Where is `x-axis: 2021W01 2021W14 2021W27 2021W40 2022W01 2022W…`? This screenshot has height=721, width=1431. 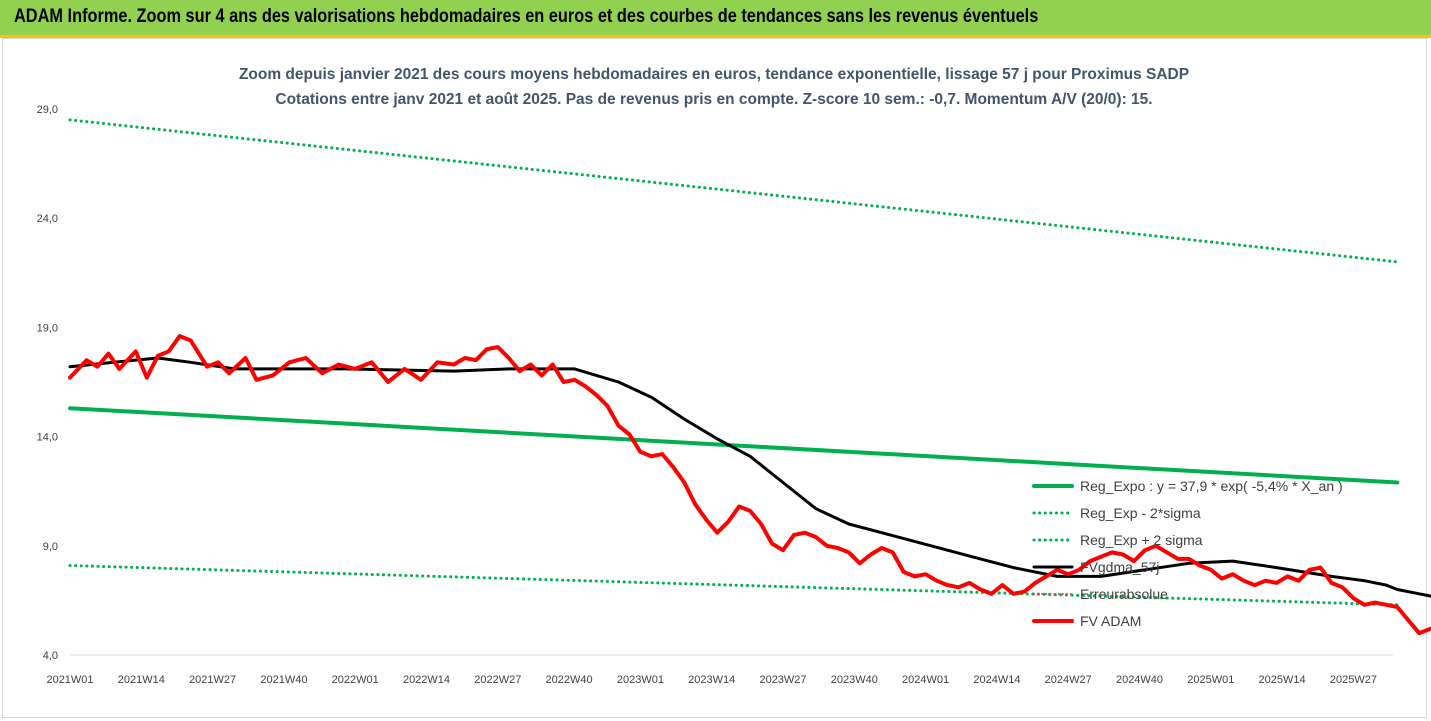 x-axis: 2021W01 2021W14 2021W27 2021W40 2022W01 2022W… is located at coordinates (719, 670).